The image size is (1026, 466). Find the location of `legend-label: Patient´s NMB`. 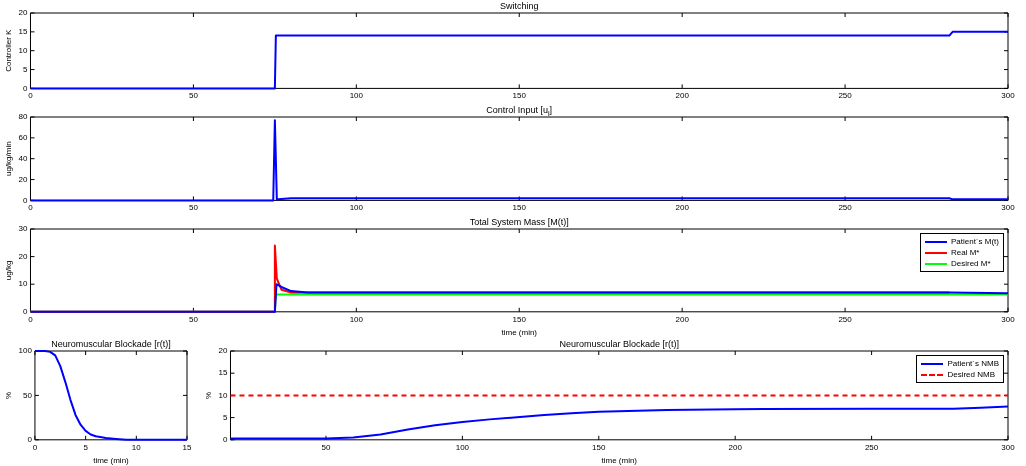

legend-label: Patient´s NMB is located at coordinates (973, 363).